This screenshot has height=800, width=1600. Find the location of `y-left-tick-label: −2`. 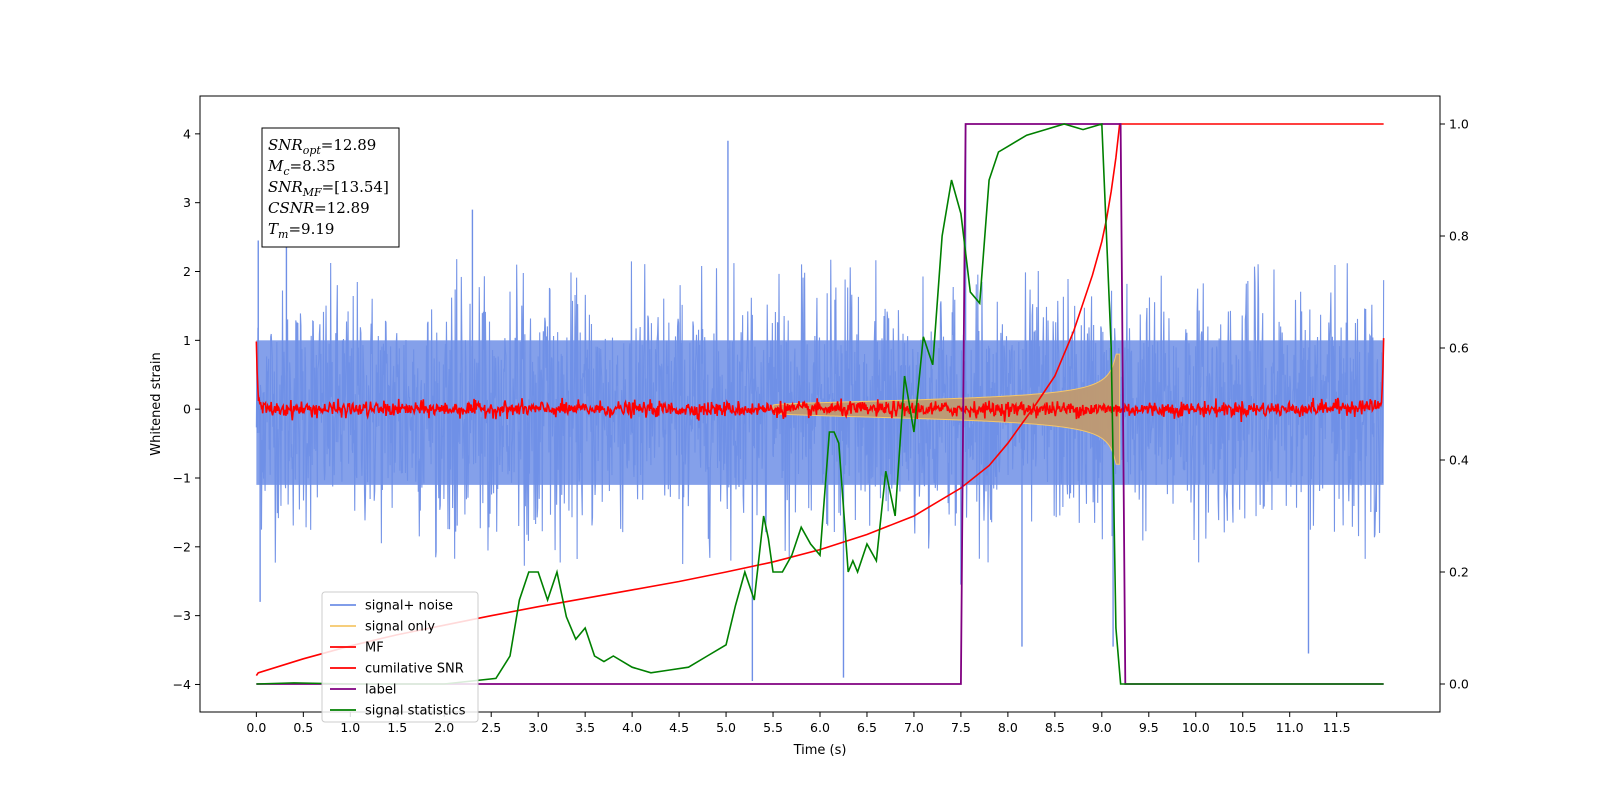

y-left-tick-label: −2 is located at coordinates (182, 546).